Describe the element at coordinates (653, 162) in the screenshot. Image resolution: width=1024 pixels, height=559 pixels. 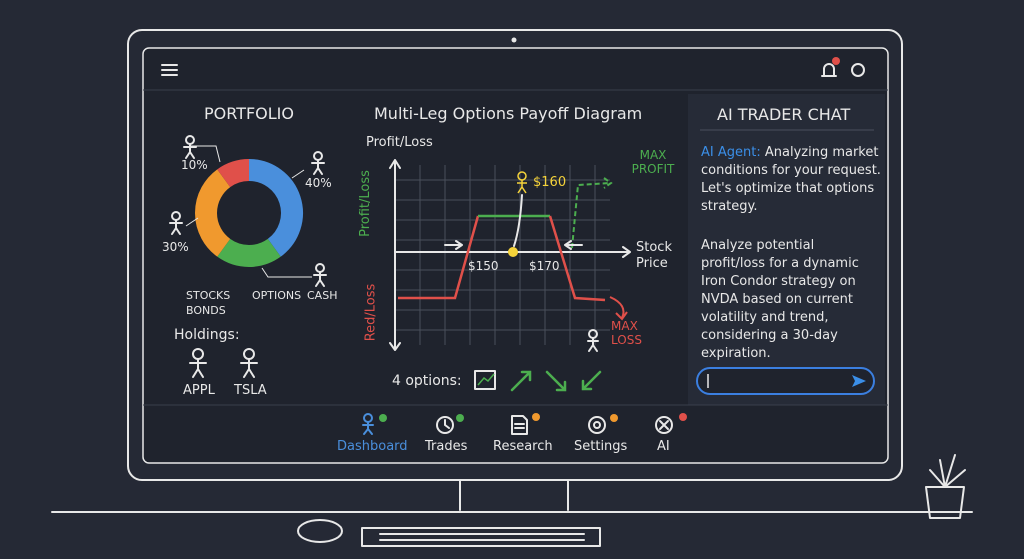
I see `max-profit: MAX PROFIT` at that location.